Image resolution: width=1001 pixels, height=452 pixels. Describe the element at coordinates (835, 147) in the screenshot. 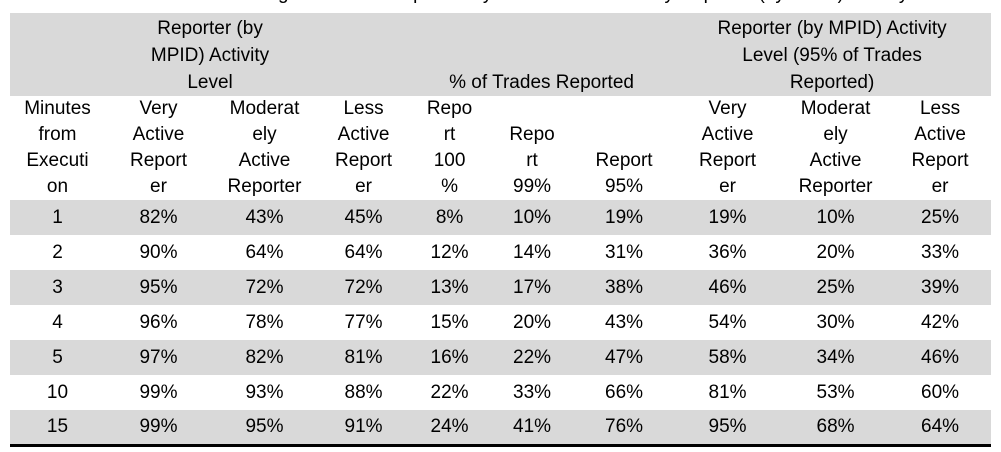

I see `column-header-moderately-active-reporter-95: Moderat ely Active Reporter` at that location.